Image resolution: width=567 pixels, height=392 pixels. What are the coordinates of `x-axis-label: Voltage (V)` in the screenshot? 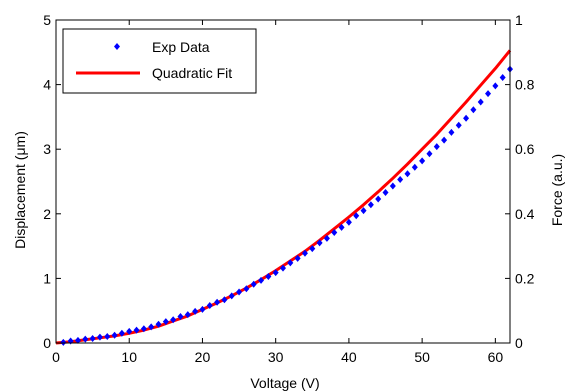 It's located at (284, 383).